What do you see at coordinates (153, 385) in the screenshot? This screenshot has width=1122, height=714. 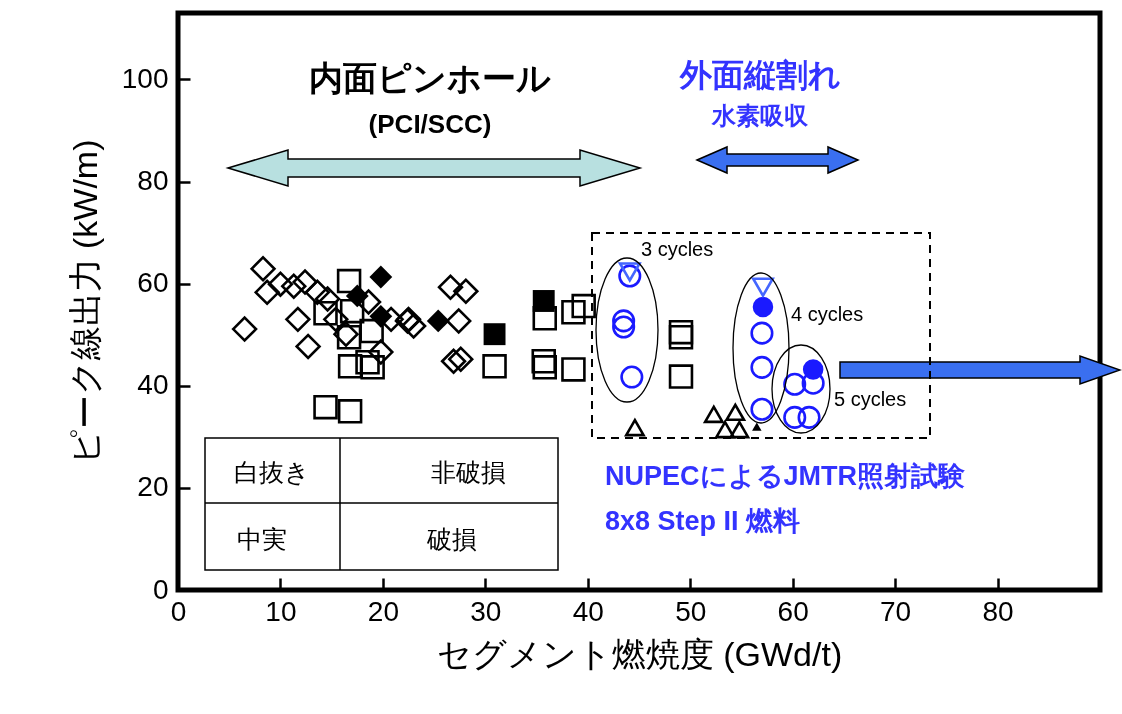 I see `y-tick-label: 40` at bounding box center [153, 385].